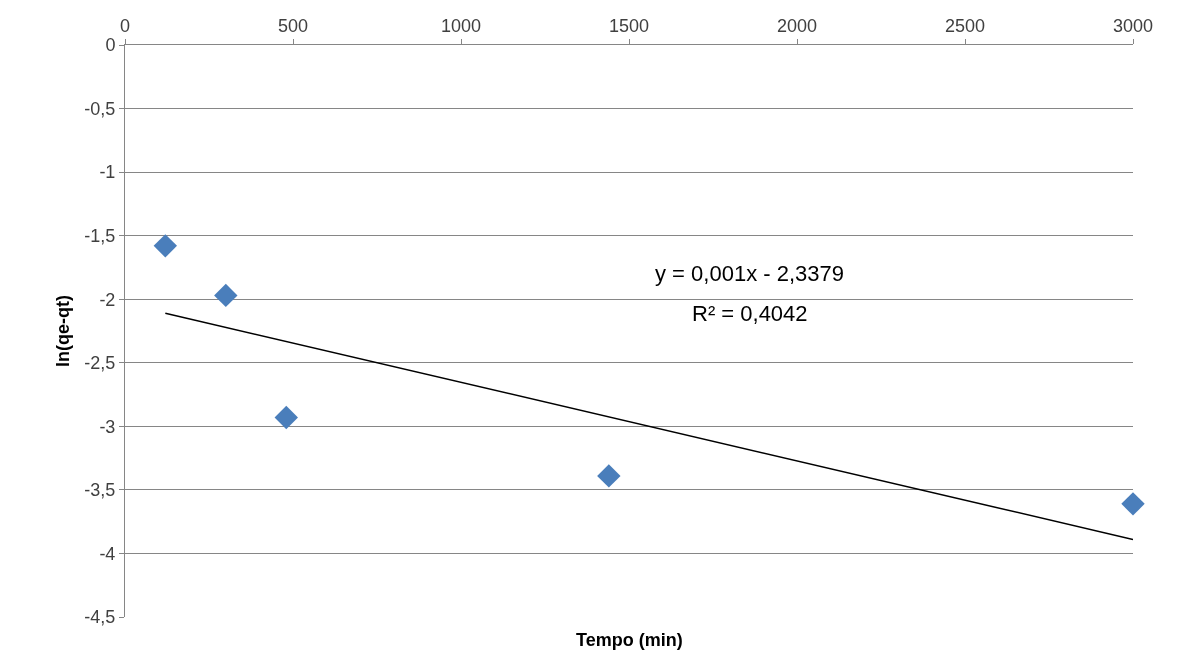 This screenshot has width=1178, height=659. What do you see at coordinates (461, 25) in the screenshot?
I see `x-tick-label: 1000` at bounding box center [461, 25].